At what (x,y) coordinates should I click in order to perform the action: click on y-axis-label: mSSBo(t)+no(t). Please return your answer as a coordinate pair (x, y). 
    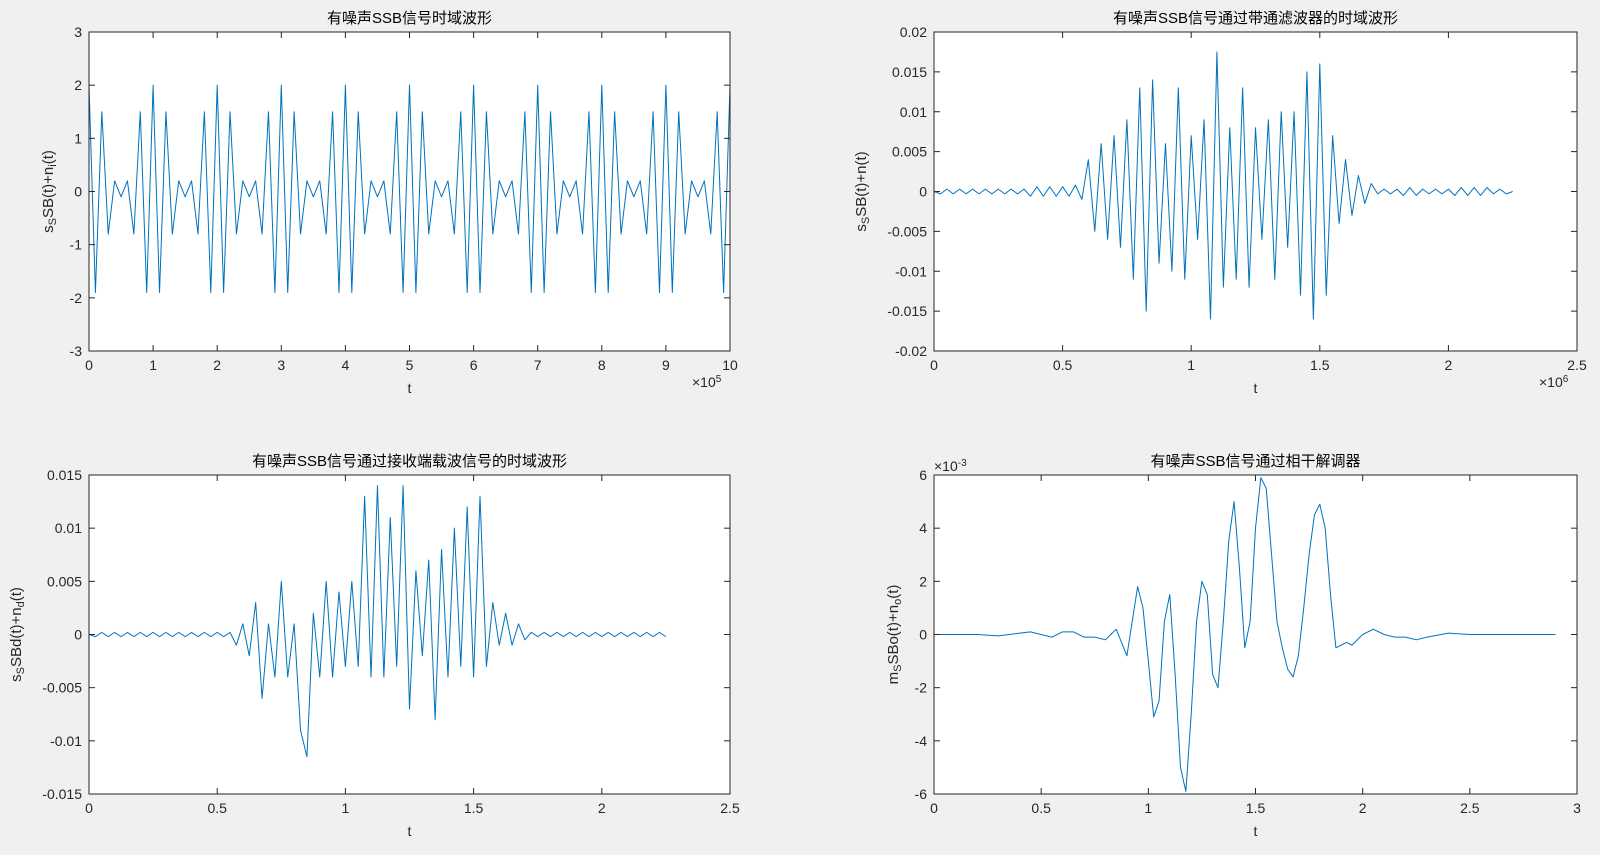
    Looking at the image, I should click on (894, 635).